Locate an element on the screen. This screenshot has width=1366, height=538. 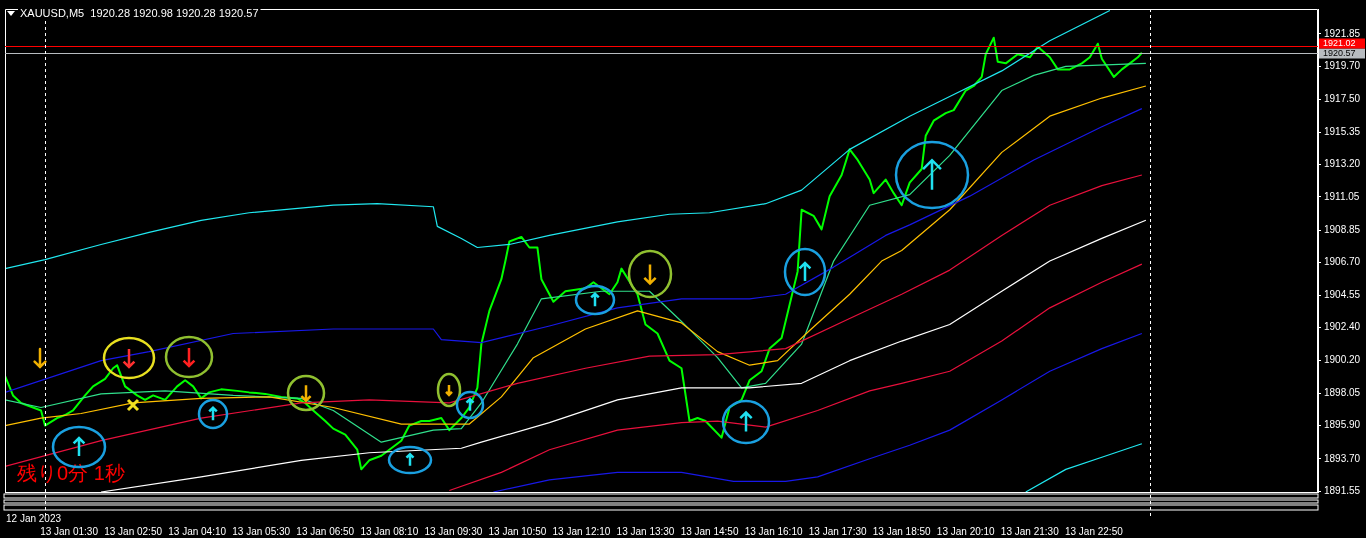
y-tick-label: 1900.20 is located at coordinates (1342, 360).